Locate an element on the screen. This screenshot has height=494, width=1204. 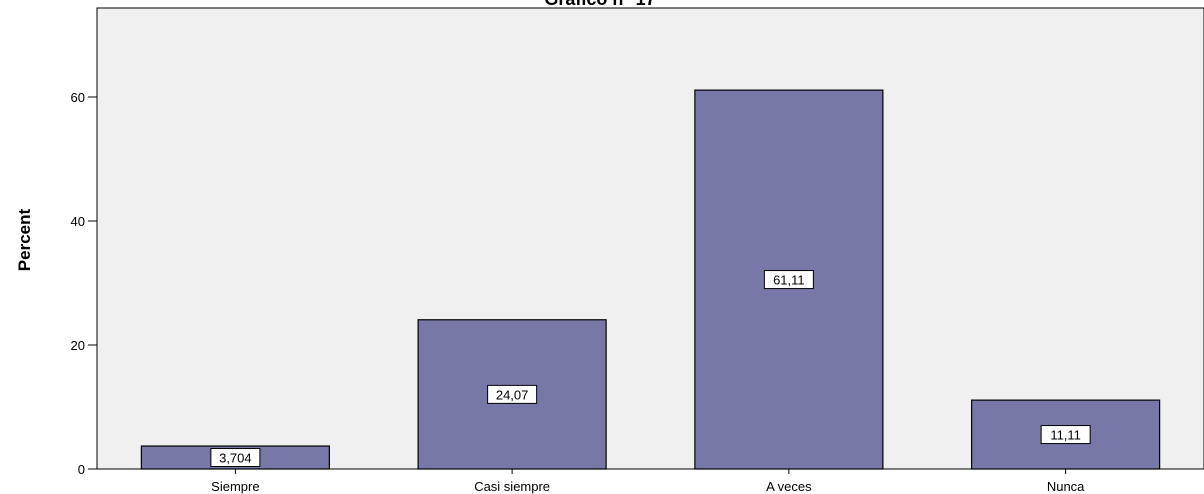
y-axis-ticks: 0 20 40 60 is located at coordinates (84, 283).